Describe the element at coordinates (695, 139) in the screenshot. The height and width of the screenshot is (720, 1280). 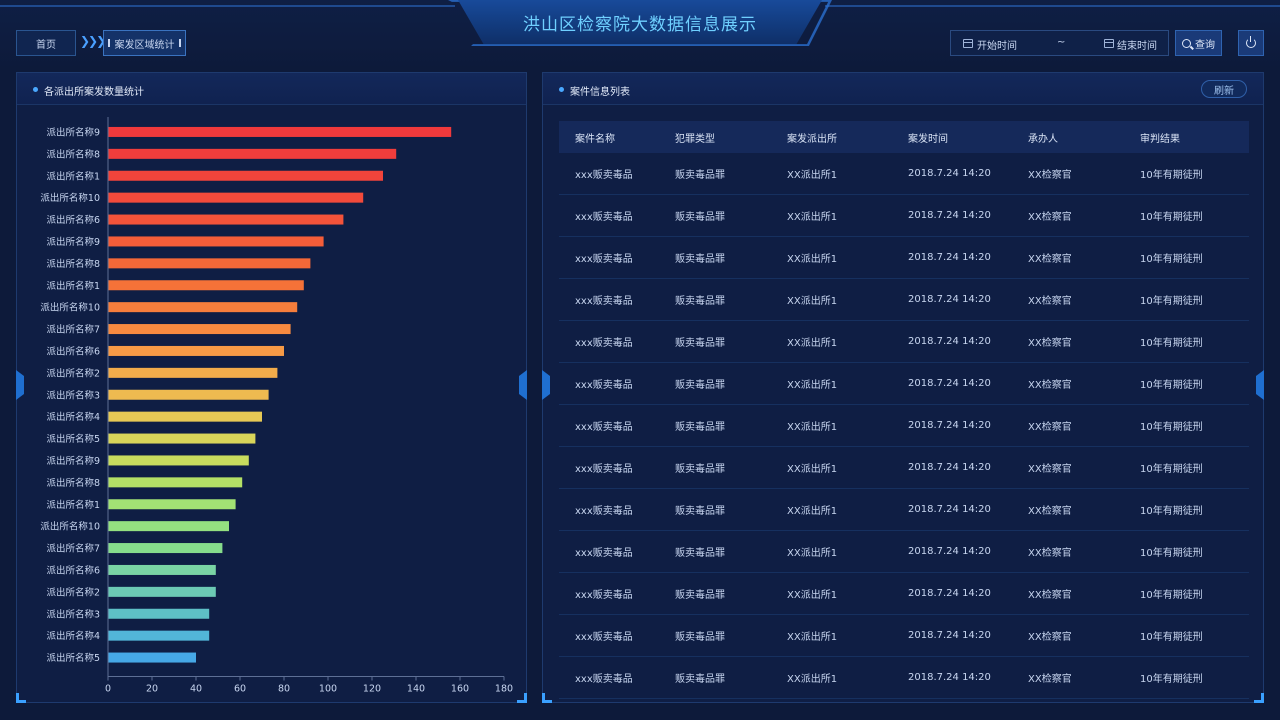
I see `column-header: 犯罪类型` at that location.